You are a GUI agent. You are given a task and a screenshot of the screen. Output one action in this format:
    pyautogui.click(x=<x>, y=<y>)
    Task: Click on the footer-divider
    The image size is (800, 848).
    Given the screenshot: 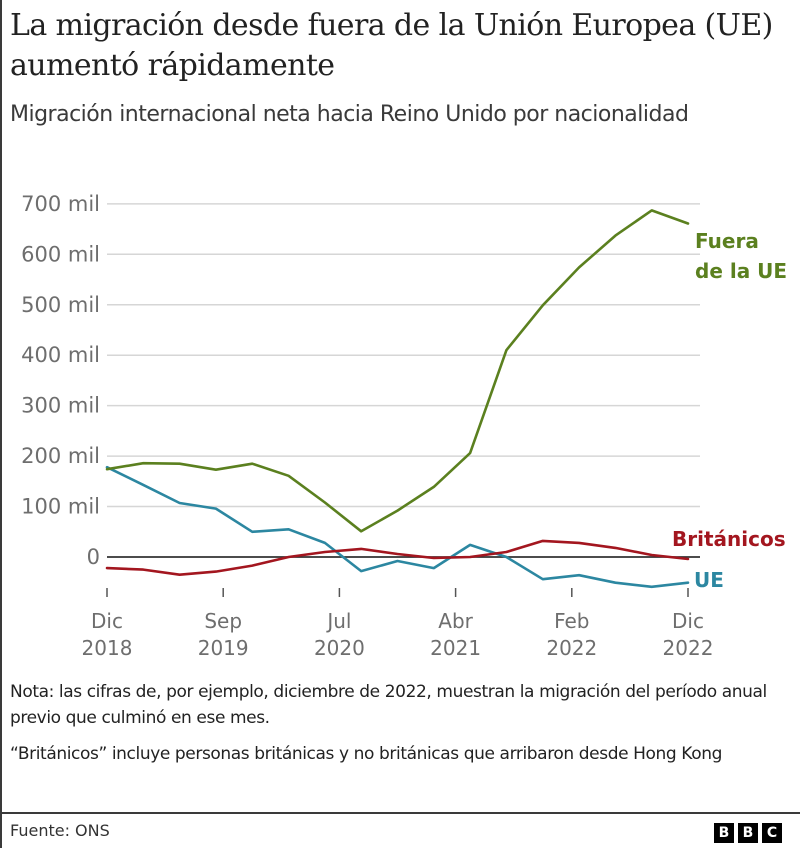 What is the action you would take?
    pyautogui.click(x=401, y=813)
    